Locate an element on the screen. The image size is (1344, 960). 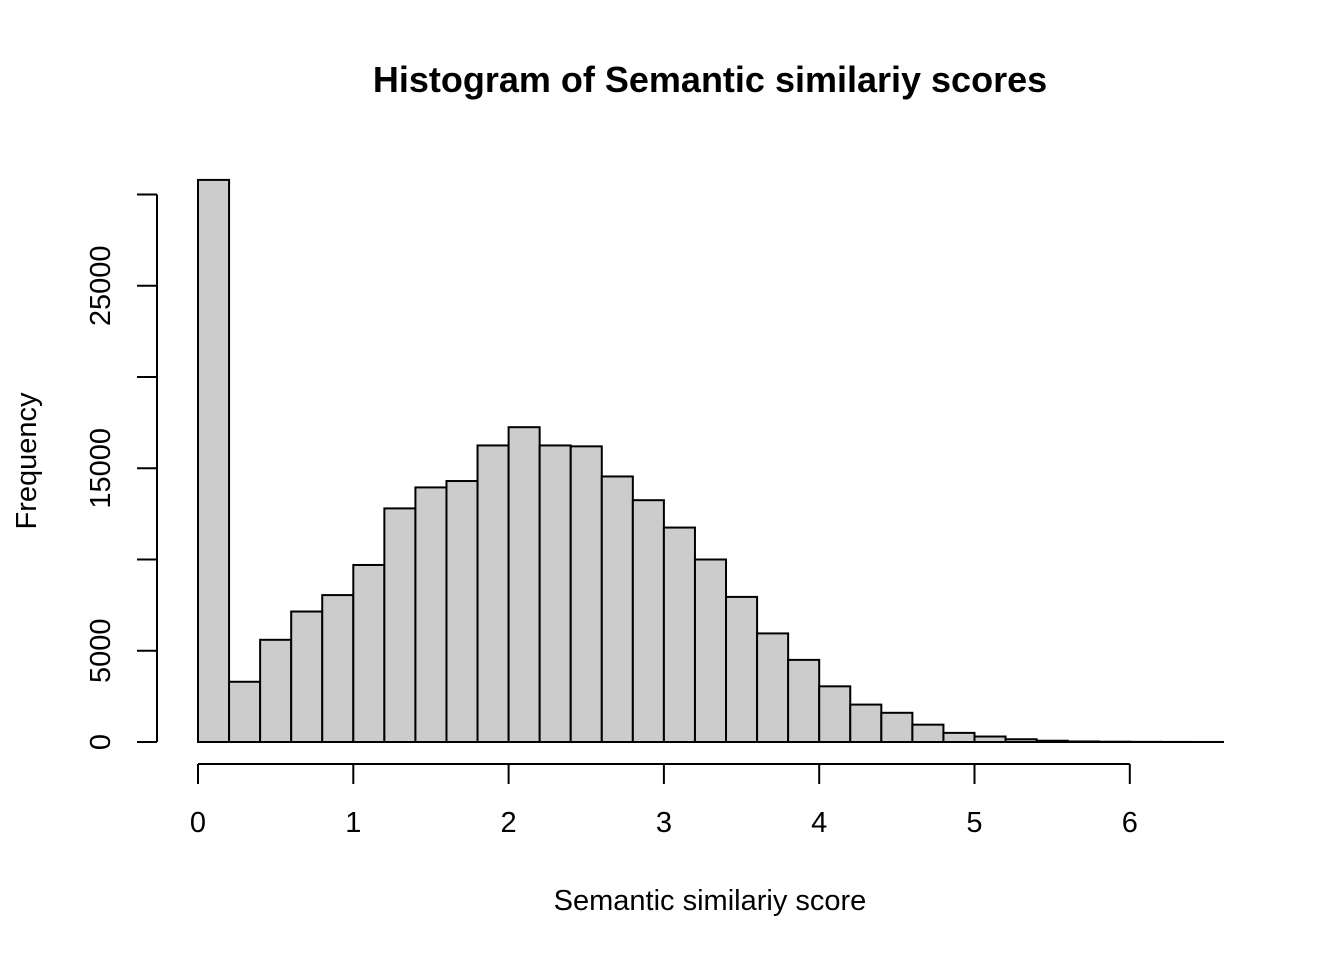
y-axis: 0 5000 15000 25000 is located at coordinates (121, 471).